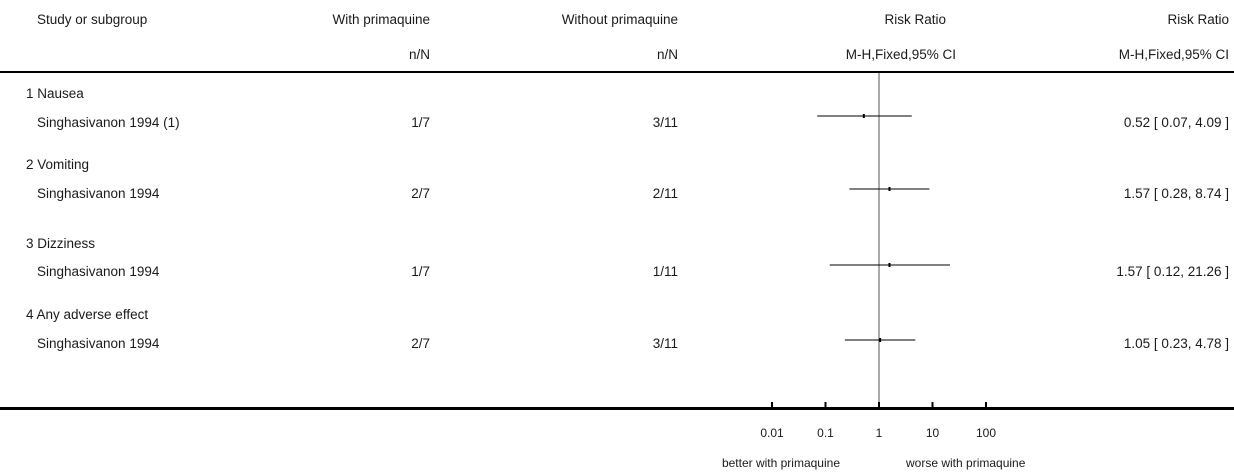  I want to click on subgroup-title: 2 Vomiting, so click(58, 164).